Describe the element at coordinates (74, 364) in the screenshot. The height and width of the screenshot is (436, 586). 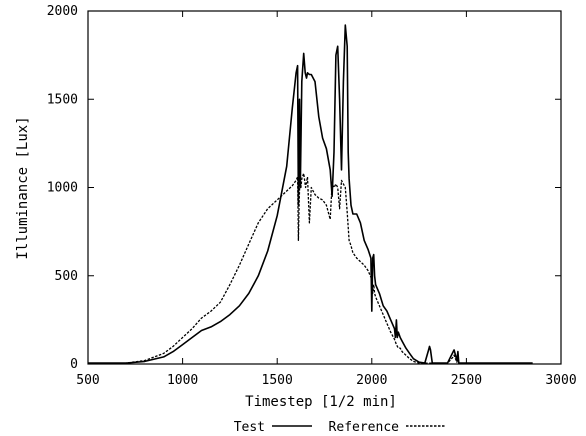
I see `y-tick-label: 0` at that location.